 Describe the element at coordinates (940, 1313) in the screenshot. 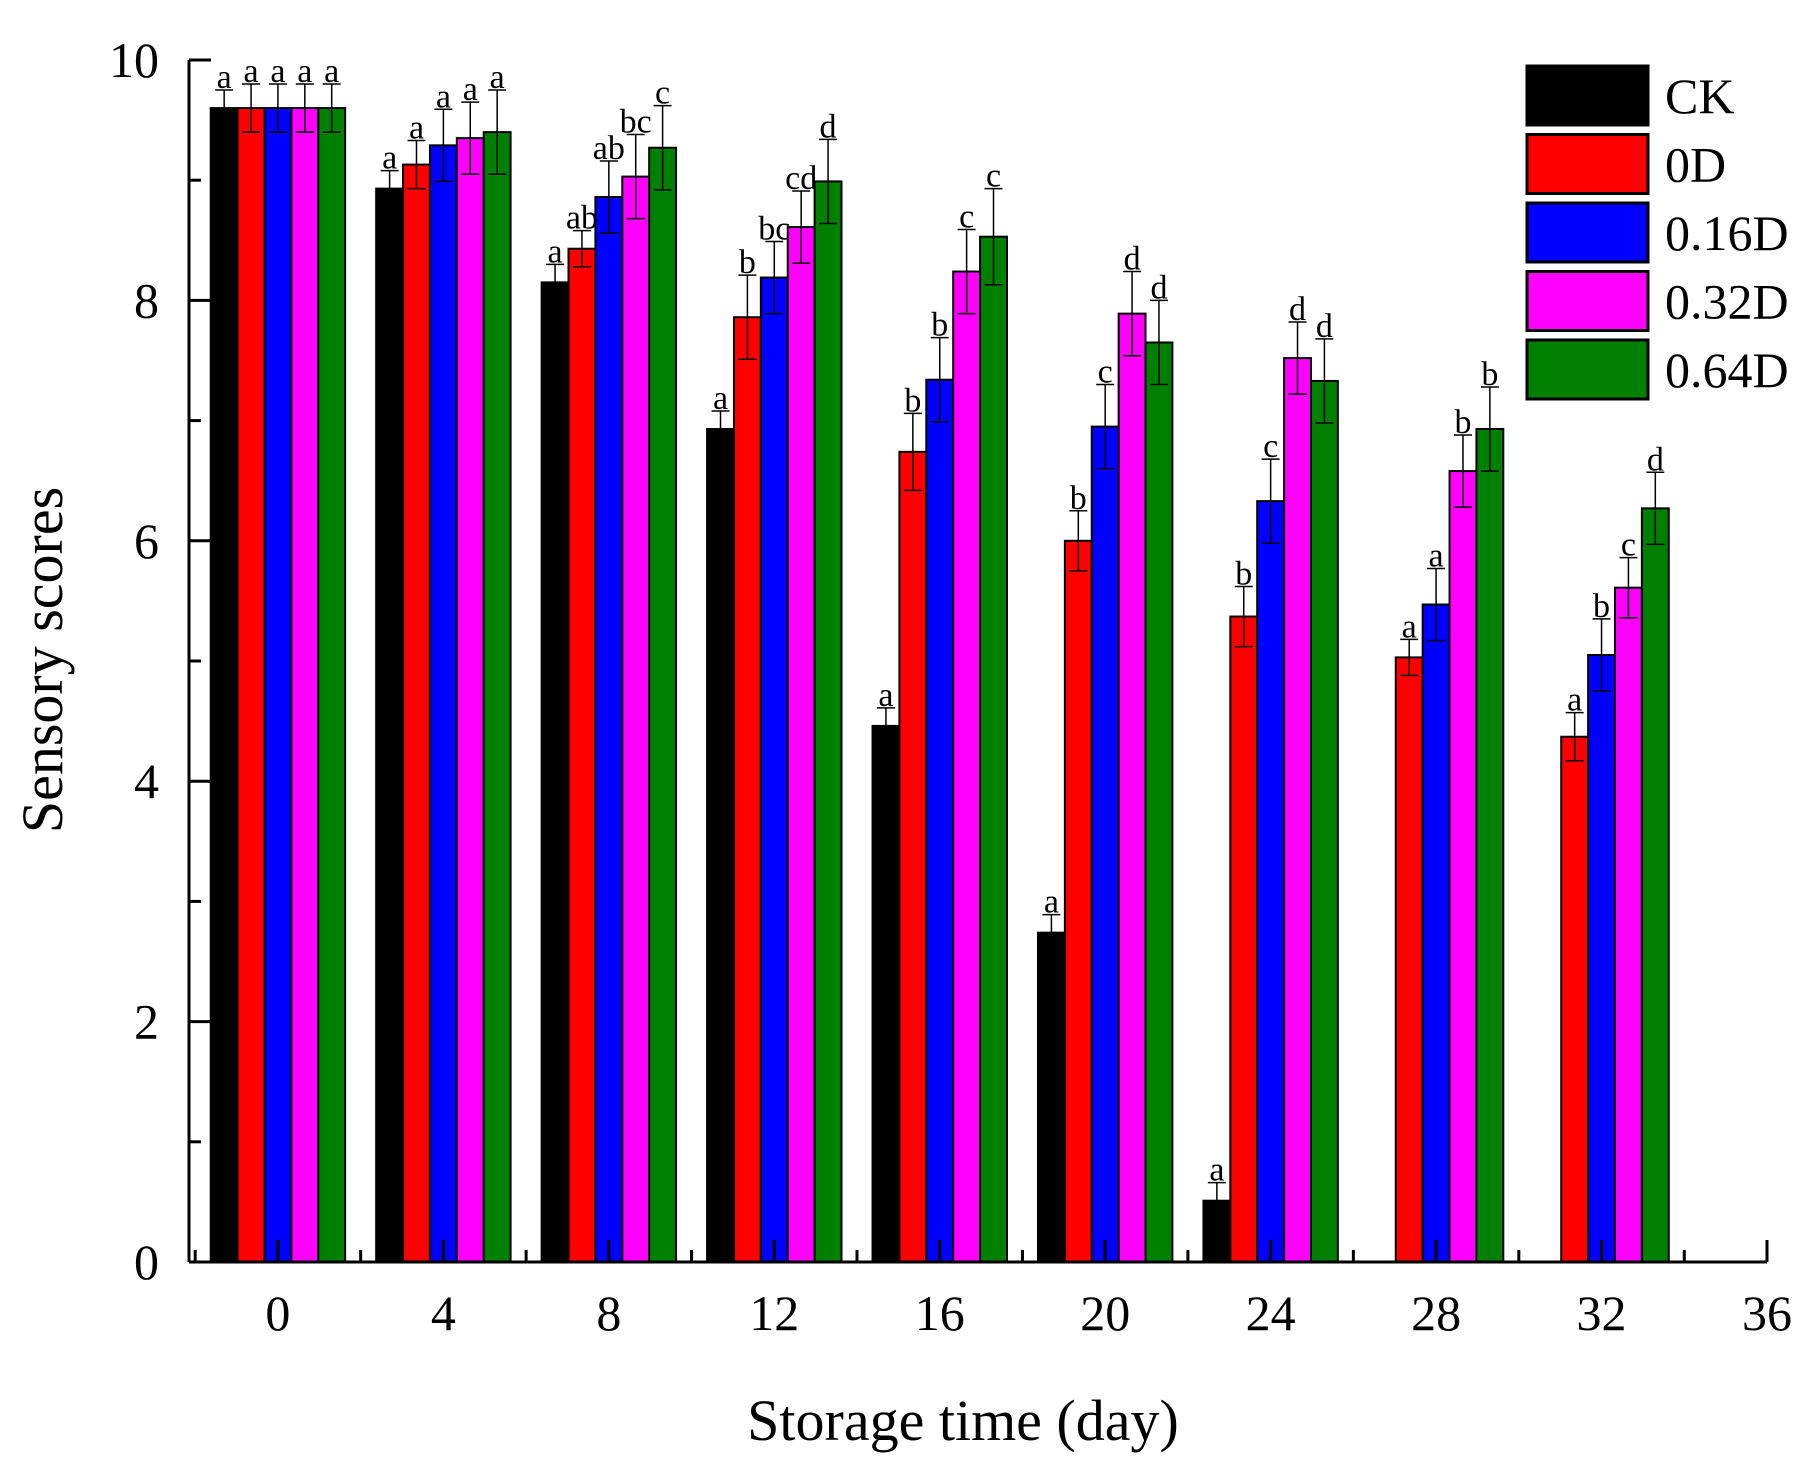

I see `x-tick-label: 16` at that location.